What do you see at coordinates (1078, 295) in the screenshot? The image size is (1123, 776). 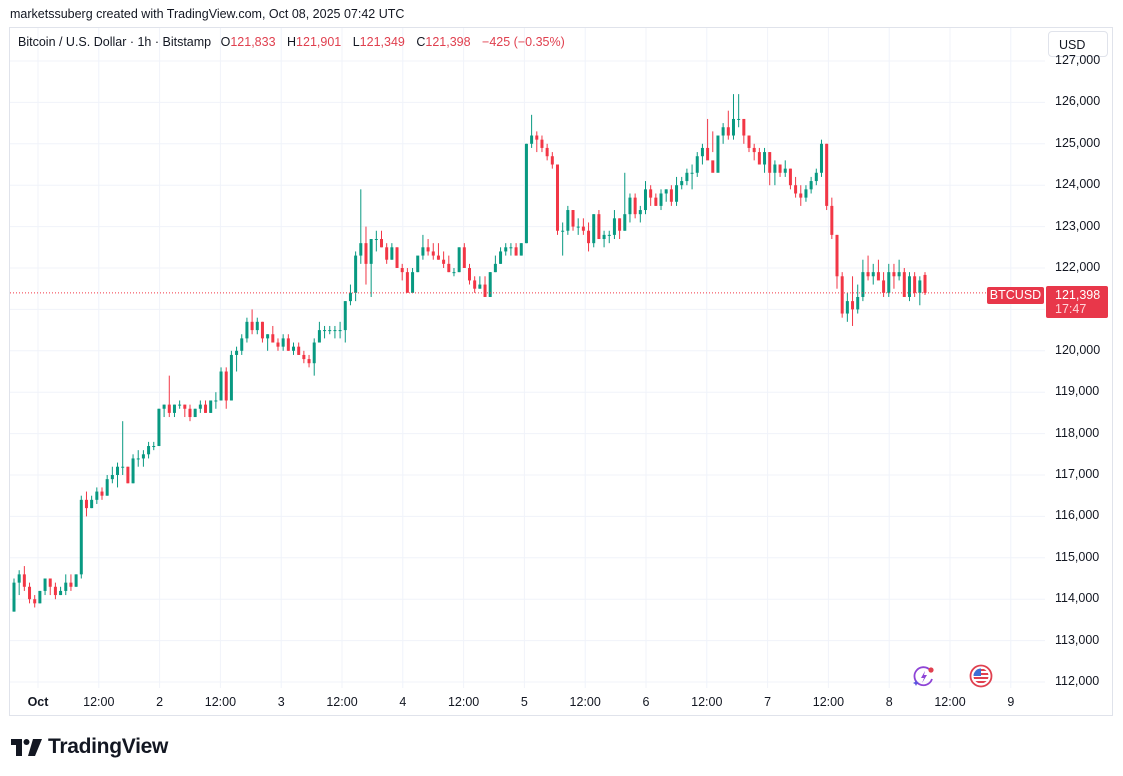 I see `last-price: 121,398` at bounding box center [1078, 295].